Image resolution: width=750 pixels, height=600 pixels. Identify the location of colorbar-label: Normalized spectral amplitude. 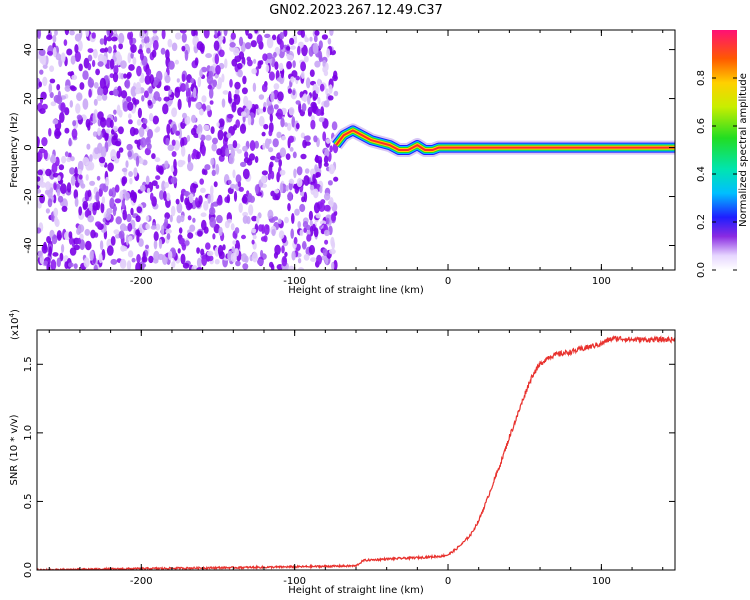
(743, 150).